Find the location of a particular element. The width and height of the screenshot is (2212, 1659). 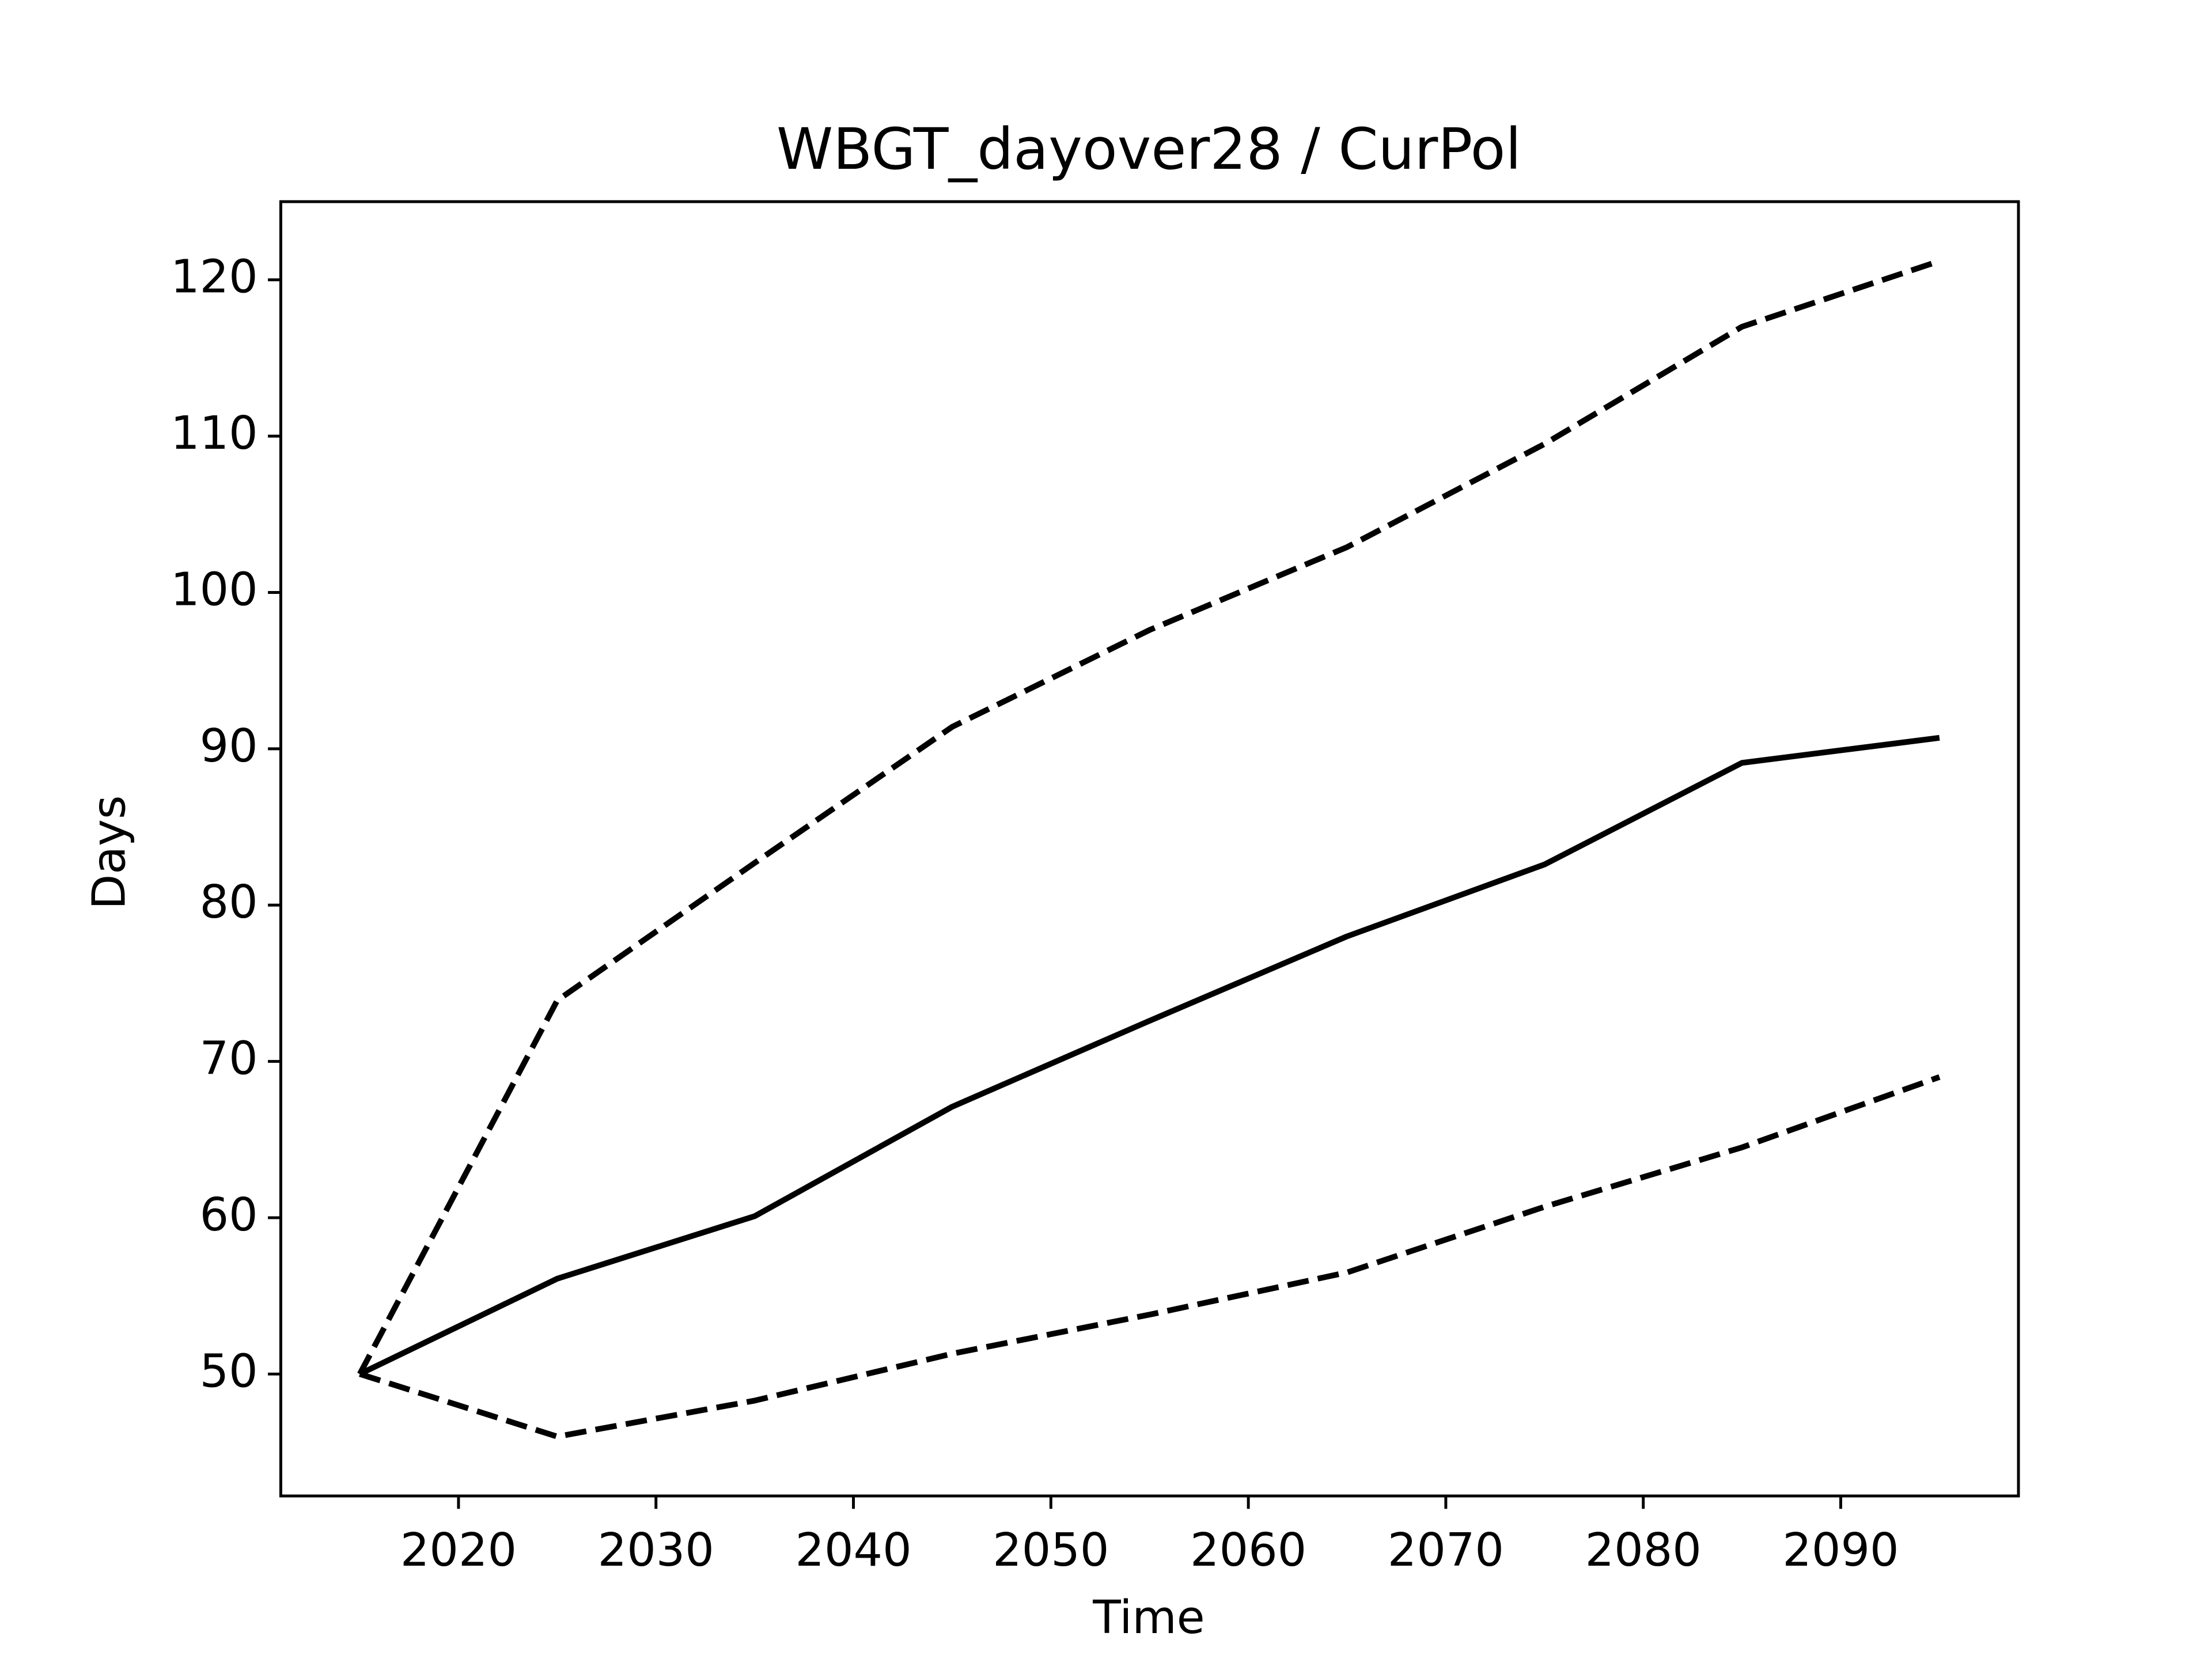

y-tick-label: 100 is located at coordinates (214, 589).